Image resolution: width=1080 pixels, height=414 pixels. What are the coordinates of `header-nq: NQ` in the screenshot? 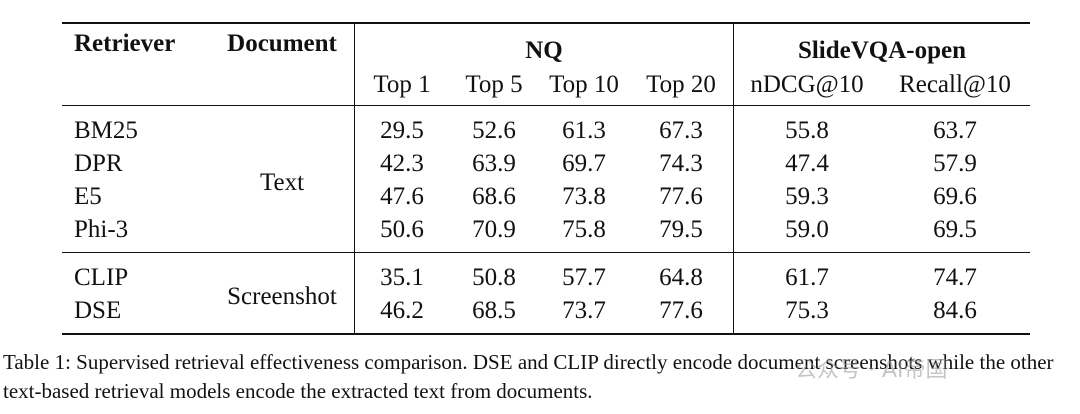 It's located at (544, 46).